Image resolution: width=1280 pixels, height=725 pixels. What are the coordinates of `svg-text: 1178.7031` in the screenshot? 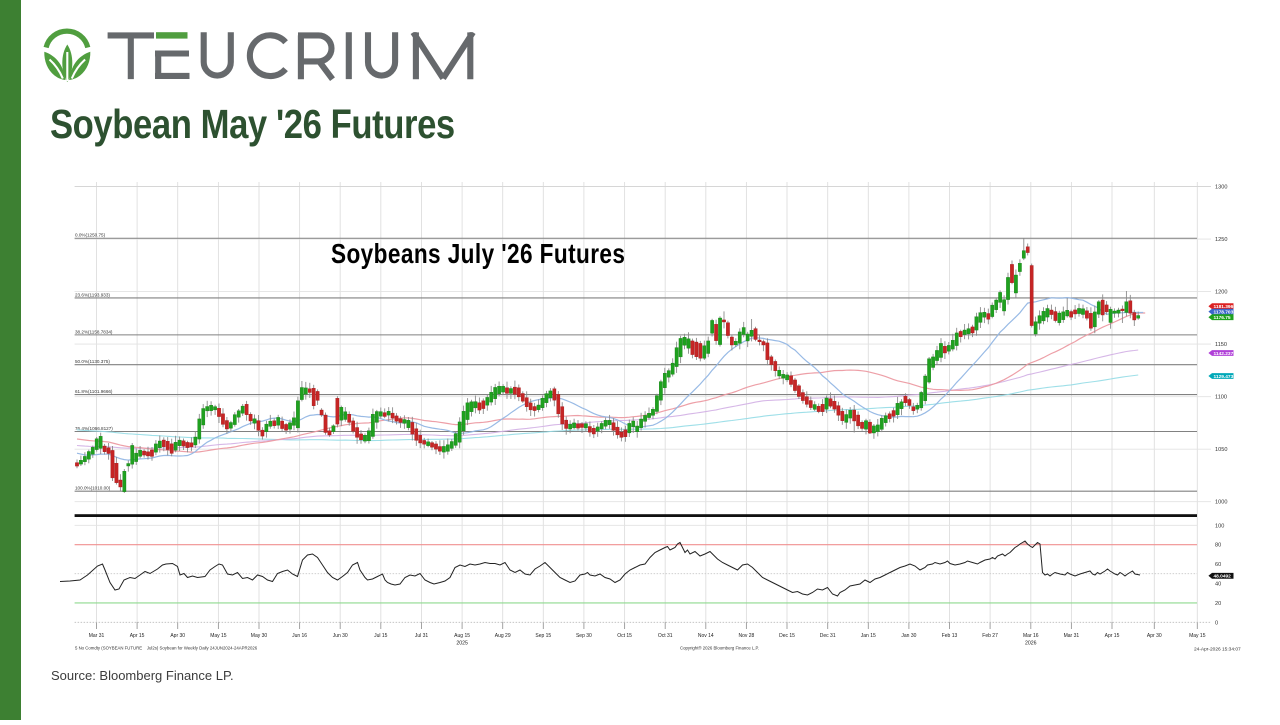 It's located at (1225, 312).